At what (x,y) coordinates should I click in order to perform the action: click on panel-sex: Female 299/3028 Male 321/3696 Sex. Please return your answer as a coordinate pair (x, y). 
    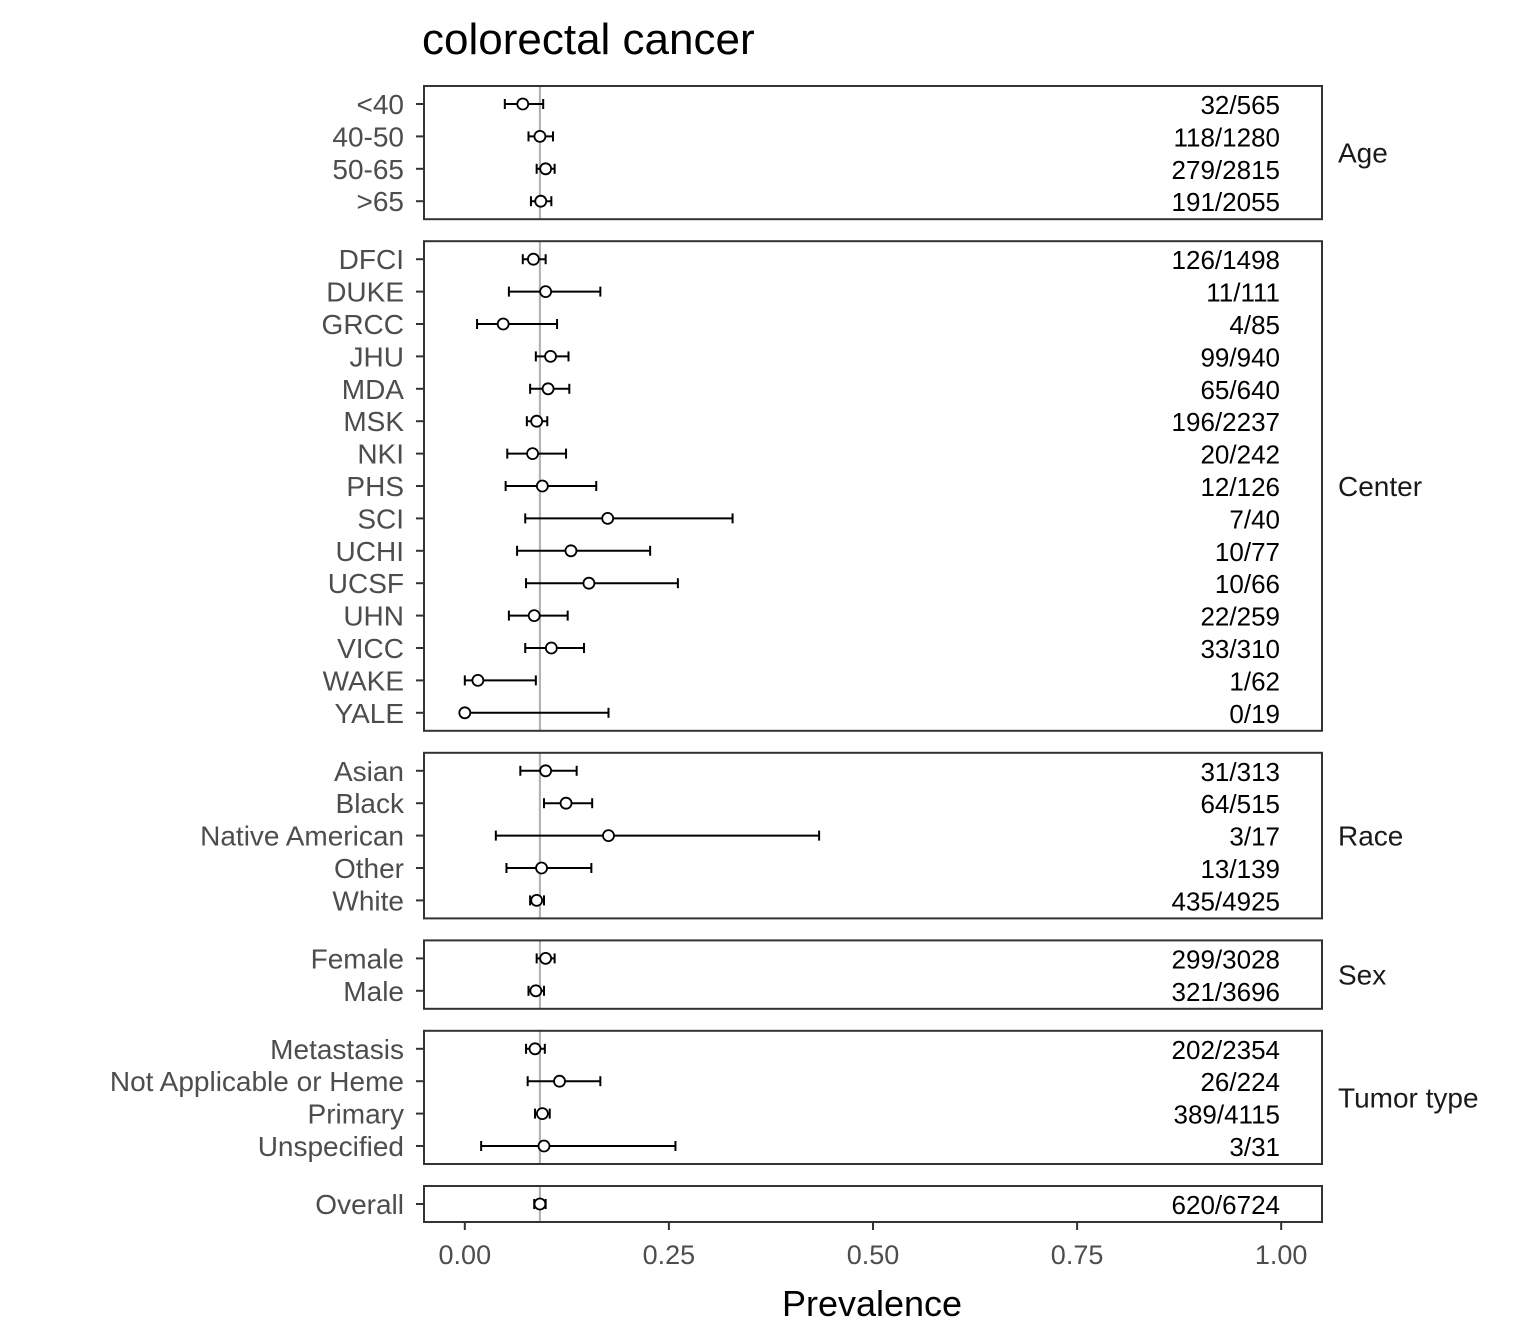
    Looking at the image, I should click on (848, 974).